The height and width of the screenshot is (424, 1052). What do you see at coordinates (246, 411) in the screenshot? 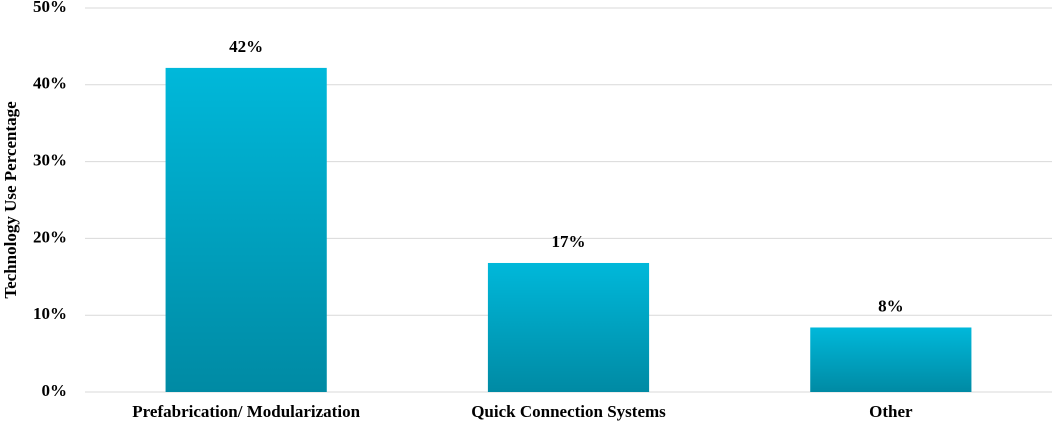
I see `x-tick-label: Prefabrication/ Modularization` at bounding box center [246, 411].